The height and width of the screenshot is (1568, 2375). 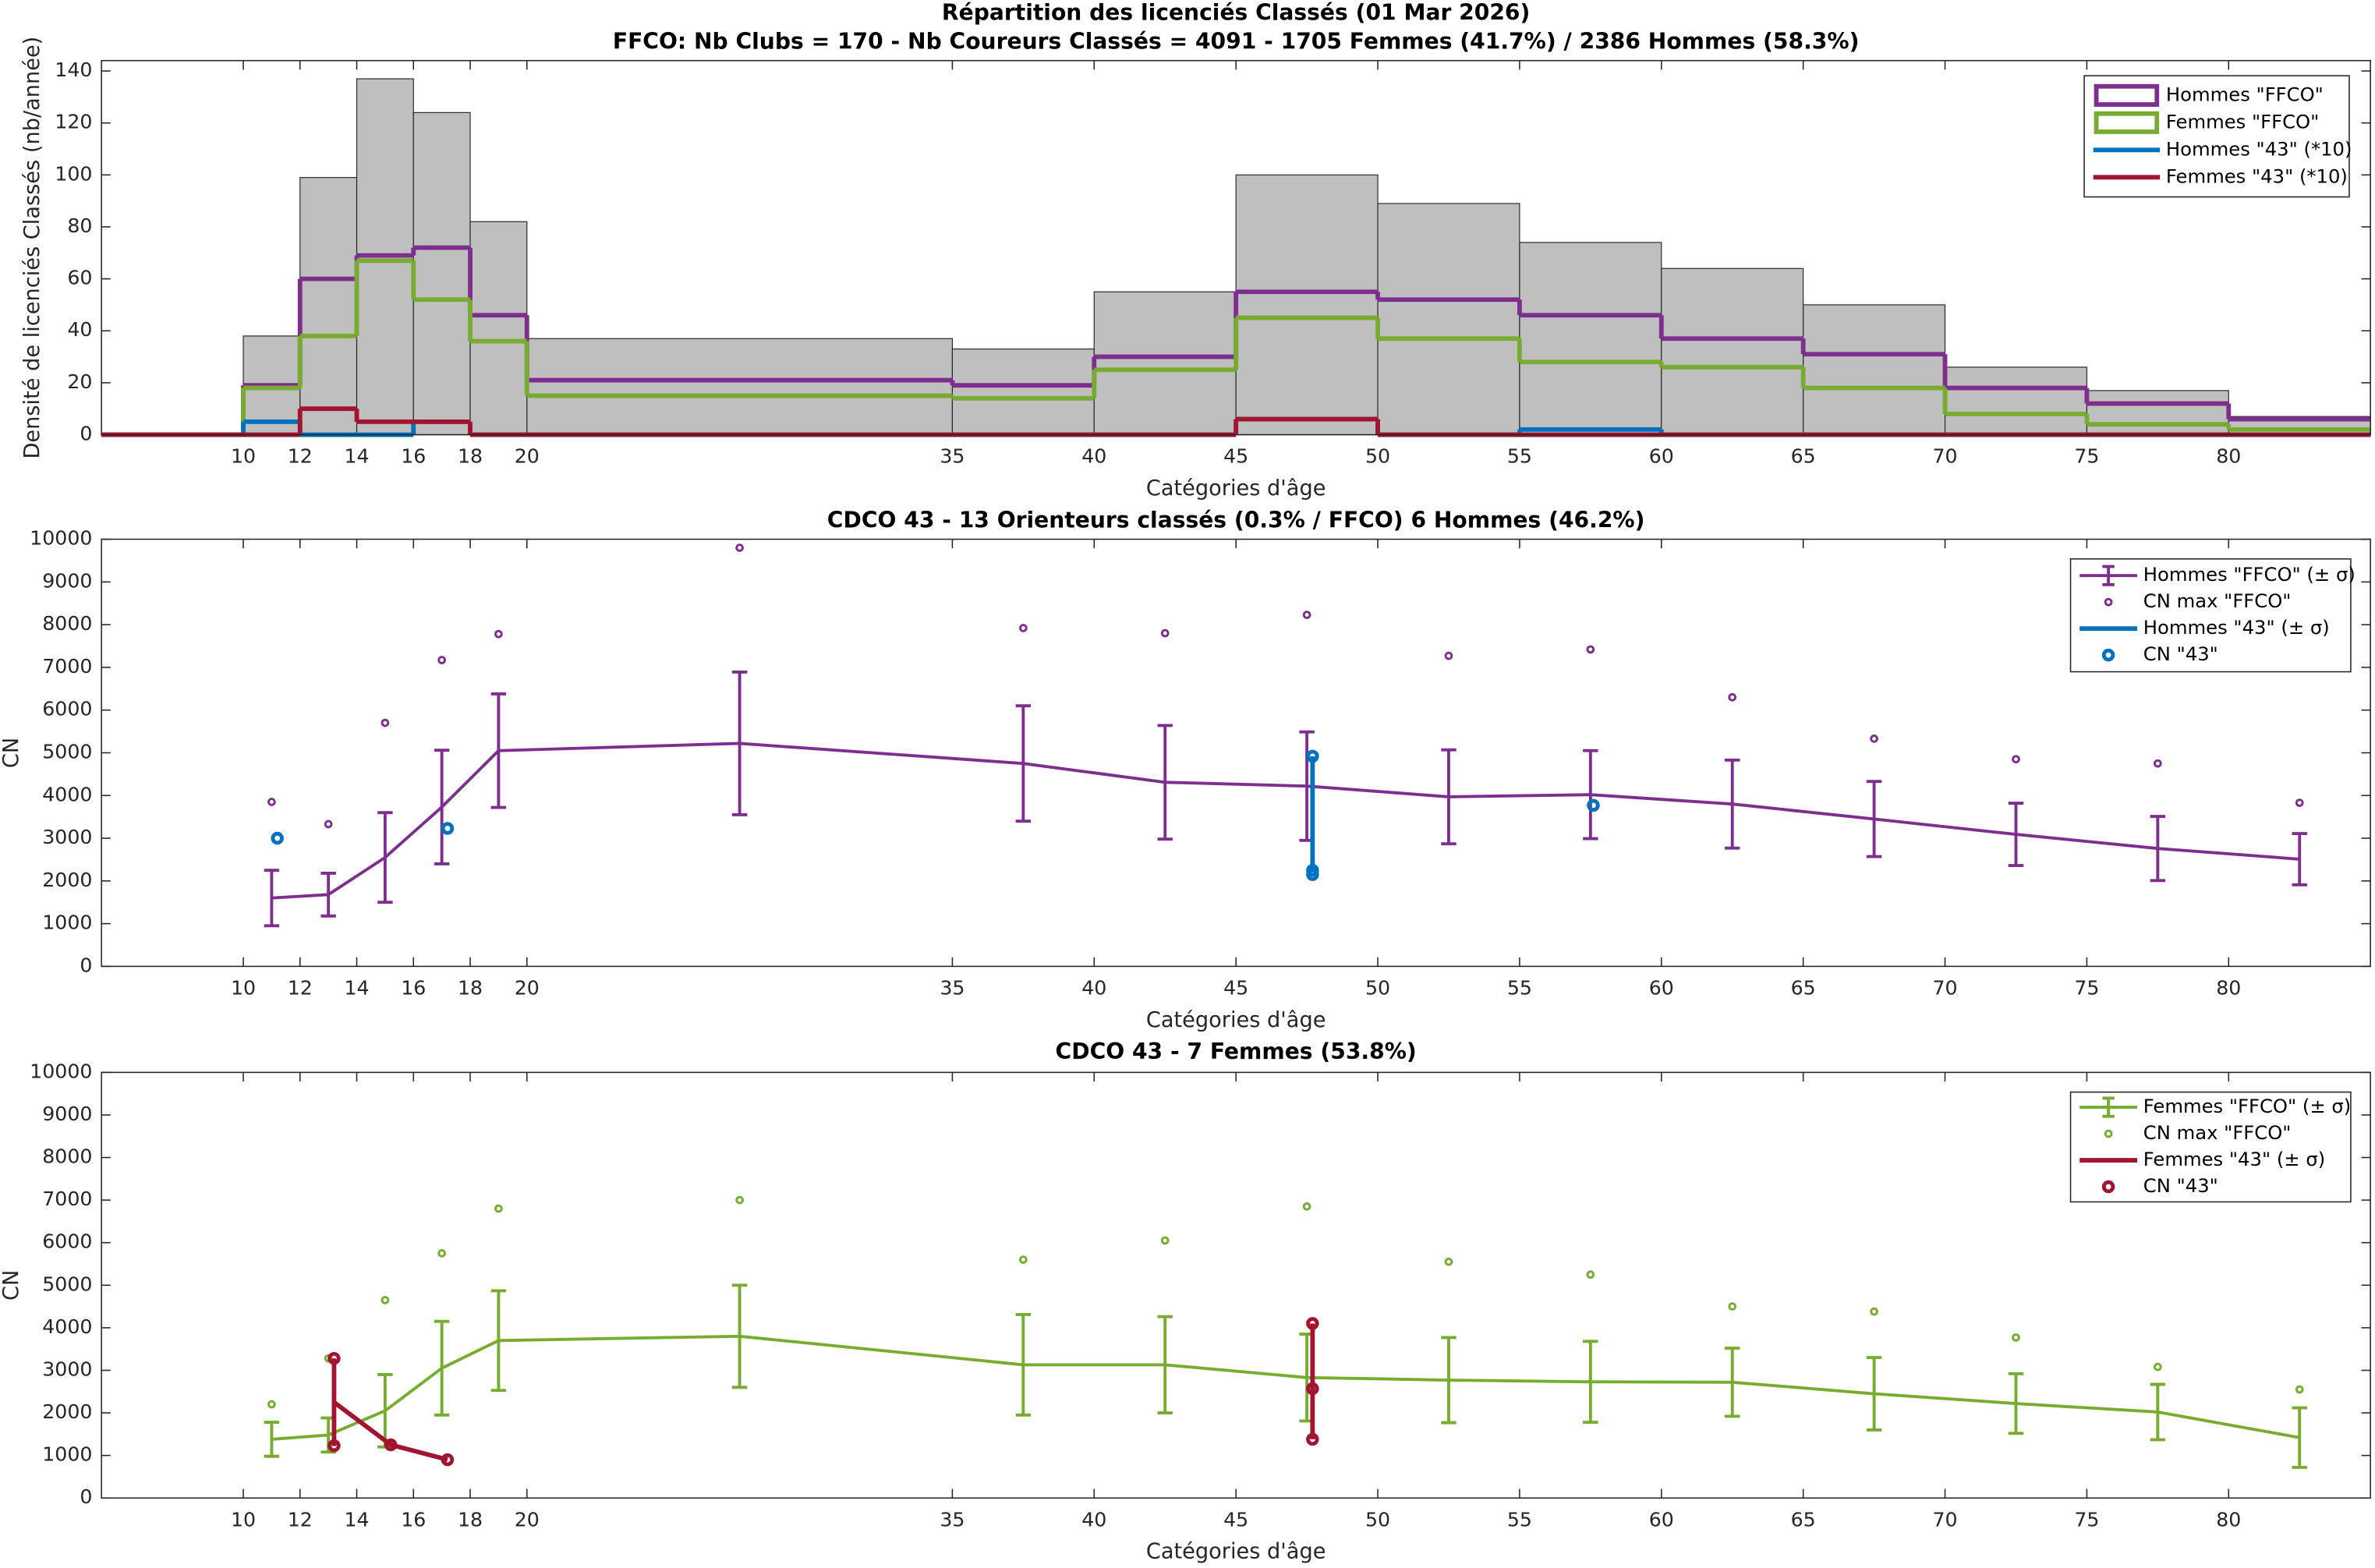 What do you see at coordinates (2257, 176) in the screenshot?
I see `legend-label: Femmes "43" (*10)` at bounding box center [2257, 176].